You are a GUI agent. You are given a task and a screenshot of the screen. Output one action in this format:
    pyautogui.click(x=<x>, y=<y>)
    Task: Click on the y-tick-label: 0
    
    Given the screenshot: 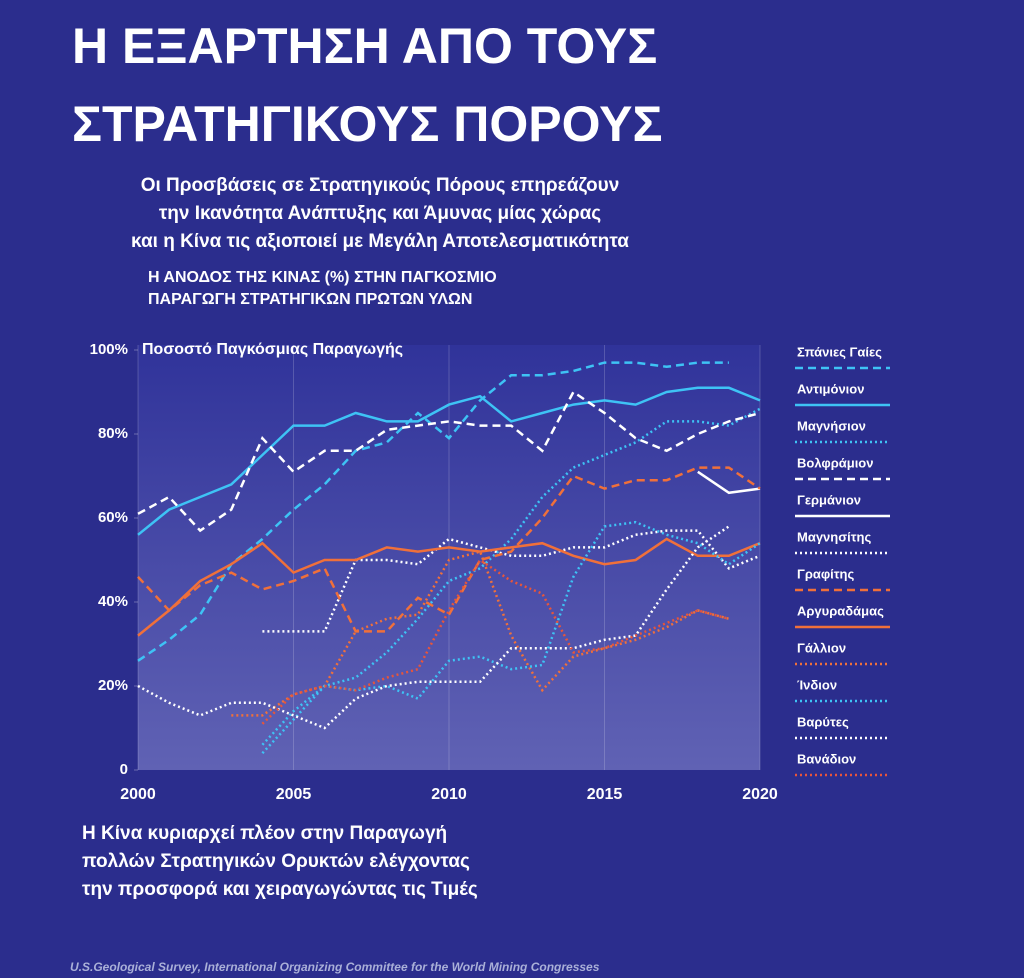 What is the action you would take?
    pyautogui.click(x=124, y=769)
    